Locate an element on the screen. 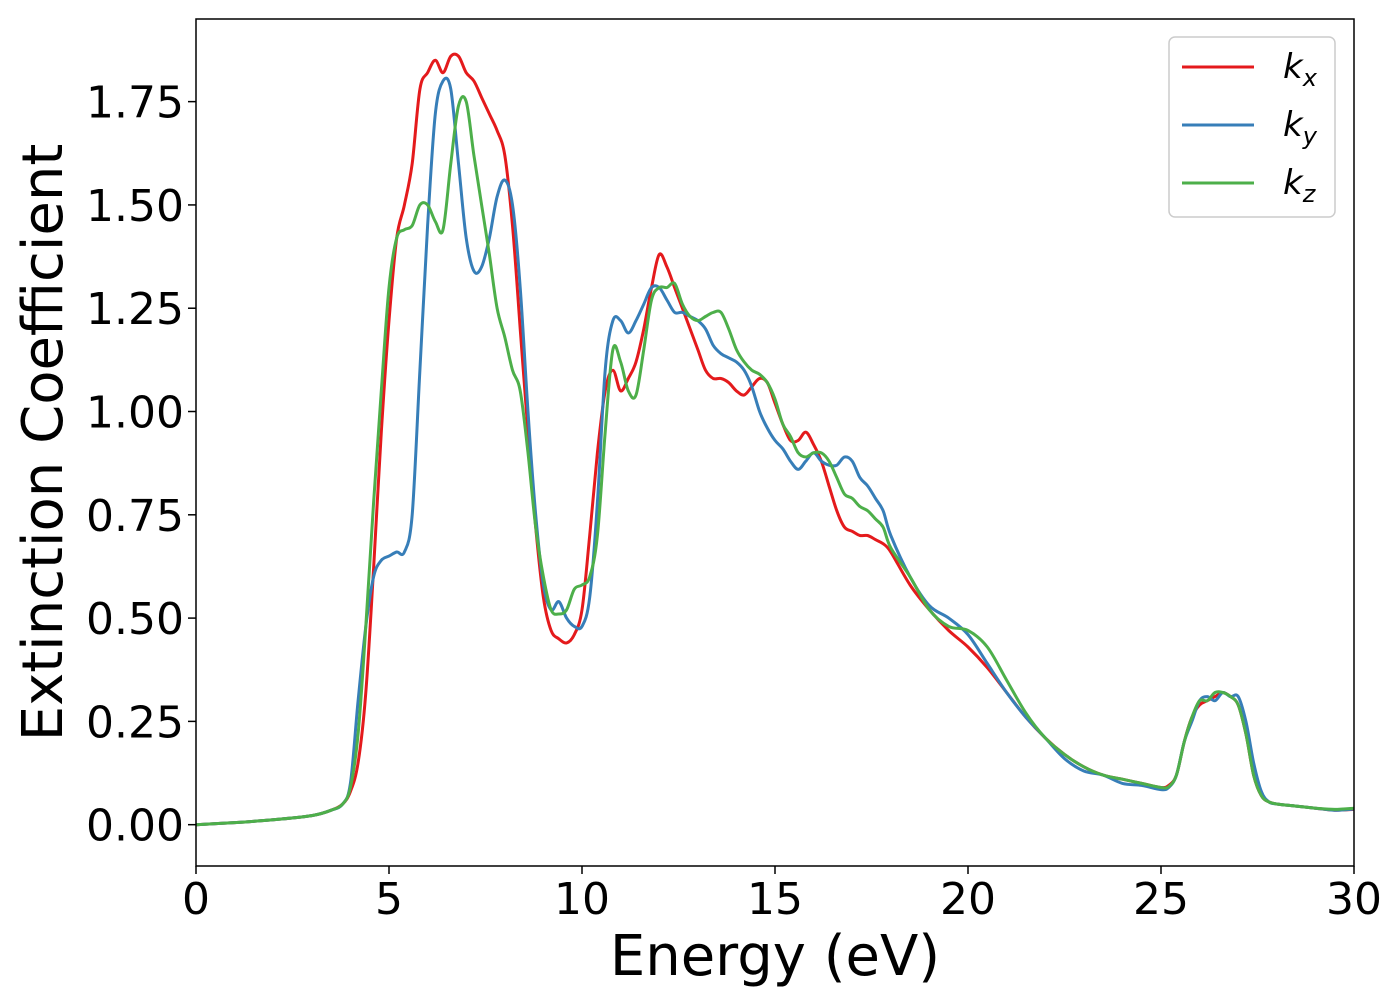 The width and height of the screenshot is (1400, 1000). y-tick-label: 1.75 is located at coordinates (135, 103).